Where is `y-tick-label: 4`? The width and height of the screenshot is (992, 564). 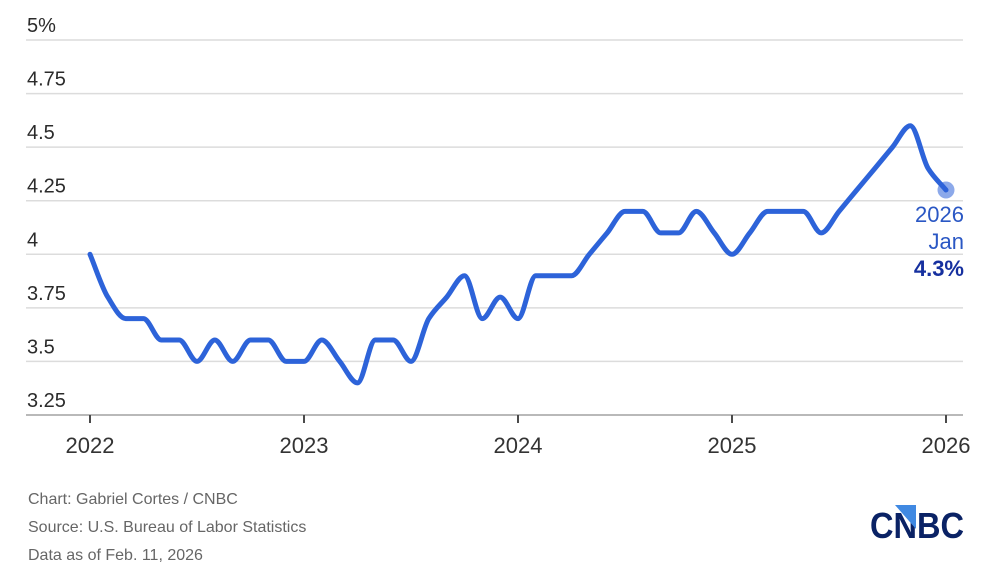 y-tick-label: 4 is located at coordinates (32, 240).